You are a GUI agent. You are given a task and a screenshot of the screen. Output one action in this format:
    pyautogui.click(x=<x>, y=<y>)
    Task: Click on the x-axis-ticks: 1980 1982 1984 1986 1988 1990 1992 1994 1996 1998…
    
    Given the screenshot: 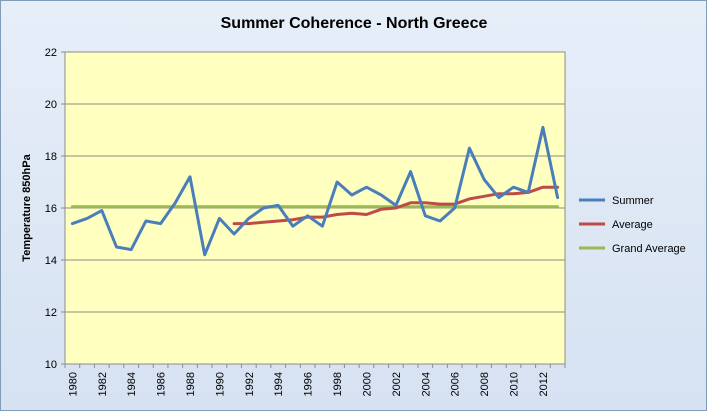 What is the action you would take?
    pyautogui.click(x=315, y=380)
    